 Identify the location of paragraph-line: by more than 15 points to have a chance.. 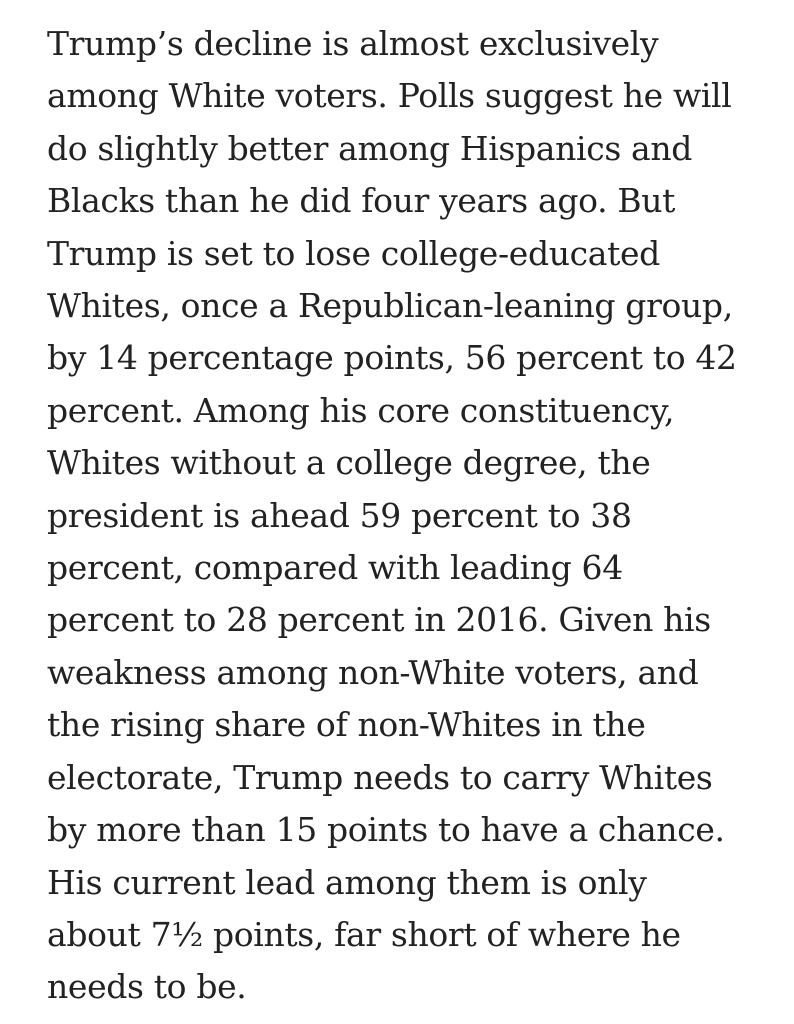
(386, 830).